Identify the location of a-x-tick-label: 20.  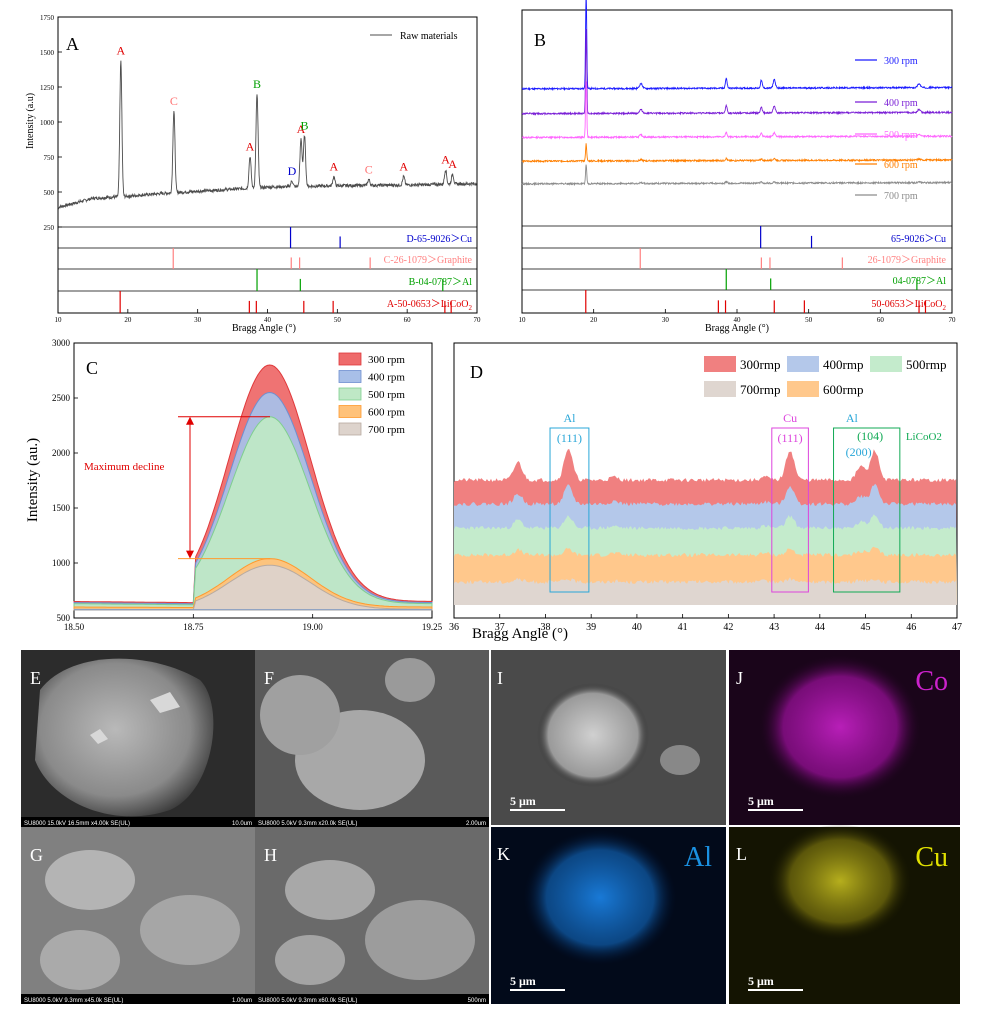
(128, 320).